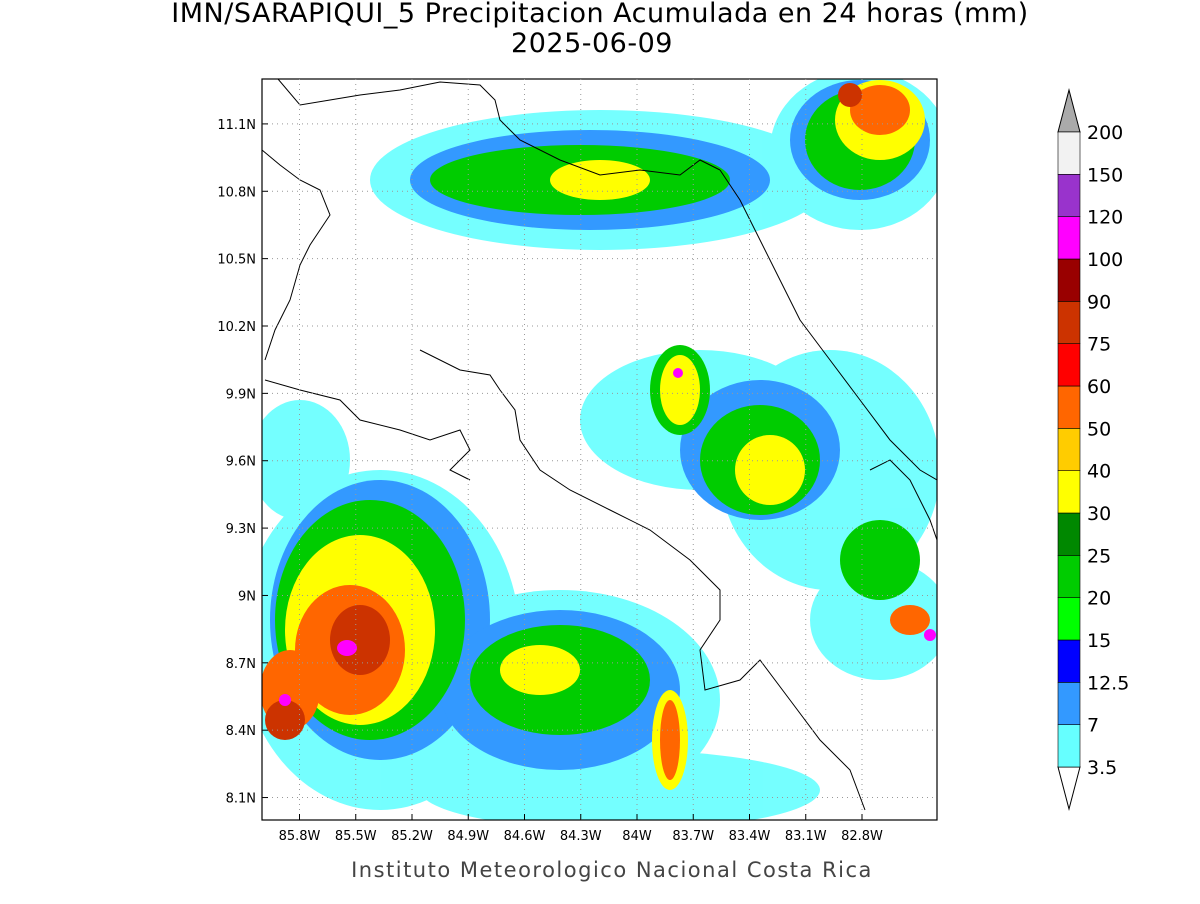 This screenshot has width=1200, height=904. I want to click on lon-tick-label: 85.8W, so click(300, 836).